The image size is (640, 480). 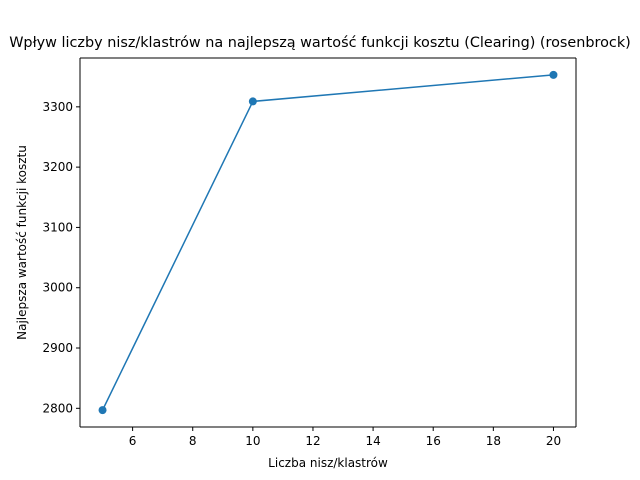 What do you see at coordinates (493, 441) in the screenshot?
I see `x-tick-label: 18` at bounding box center [493, 441].